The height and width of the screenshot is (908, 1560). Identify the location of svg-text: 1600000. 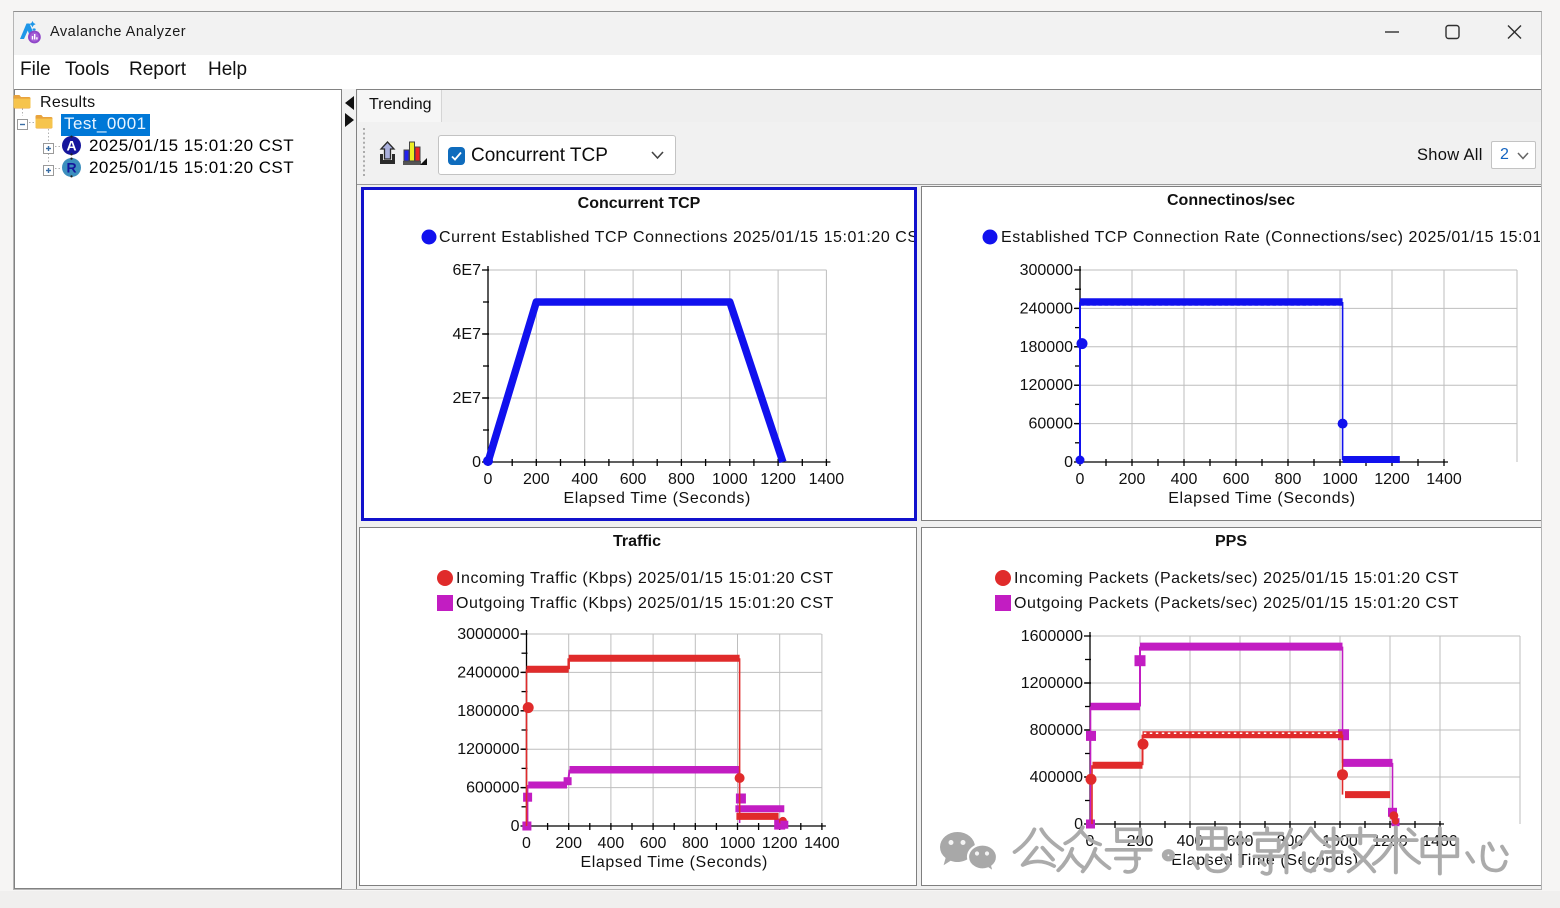
(1052, 636).